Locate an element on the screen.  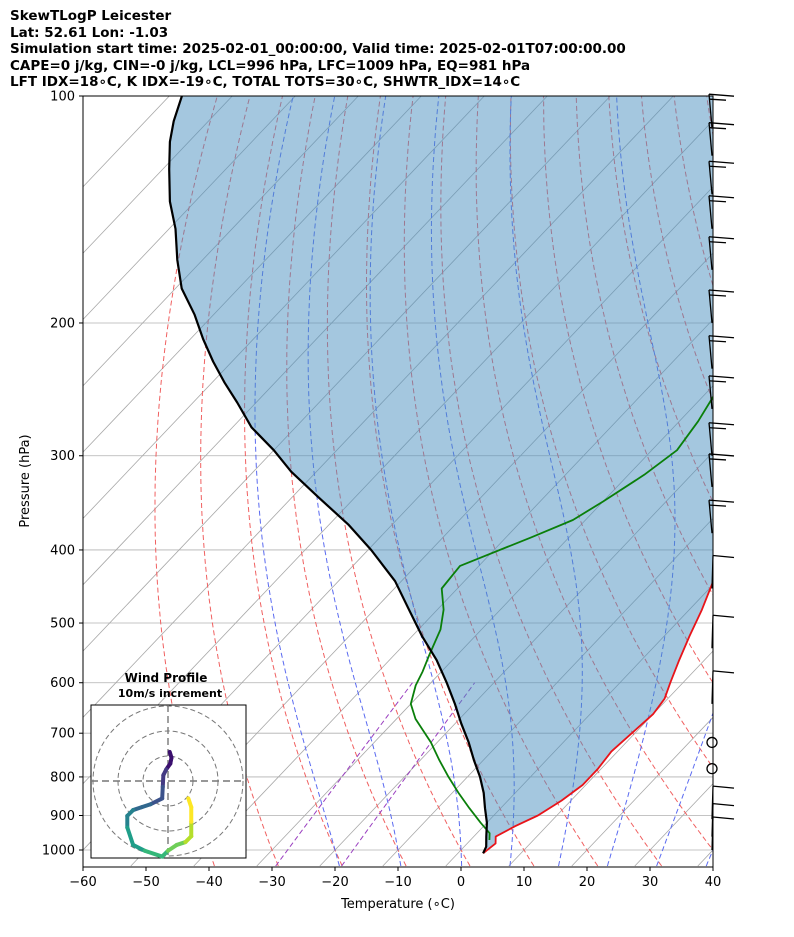
hodograph-subtitle: 10m/s increment is located at coordinates (170, 693).